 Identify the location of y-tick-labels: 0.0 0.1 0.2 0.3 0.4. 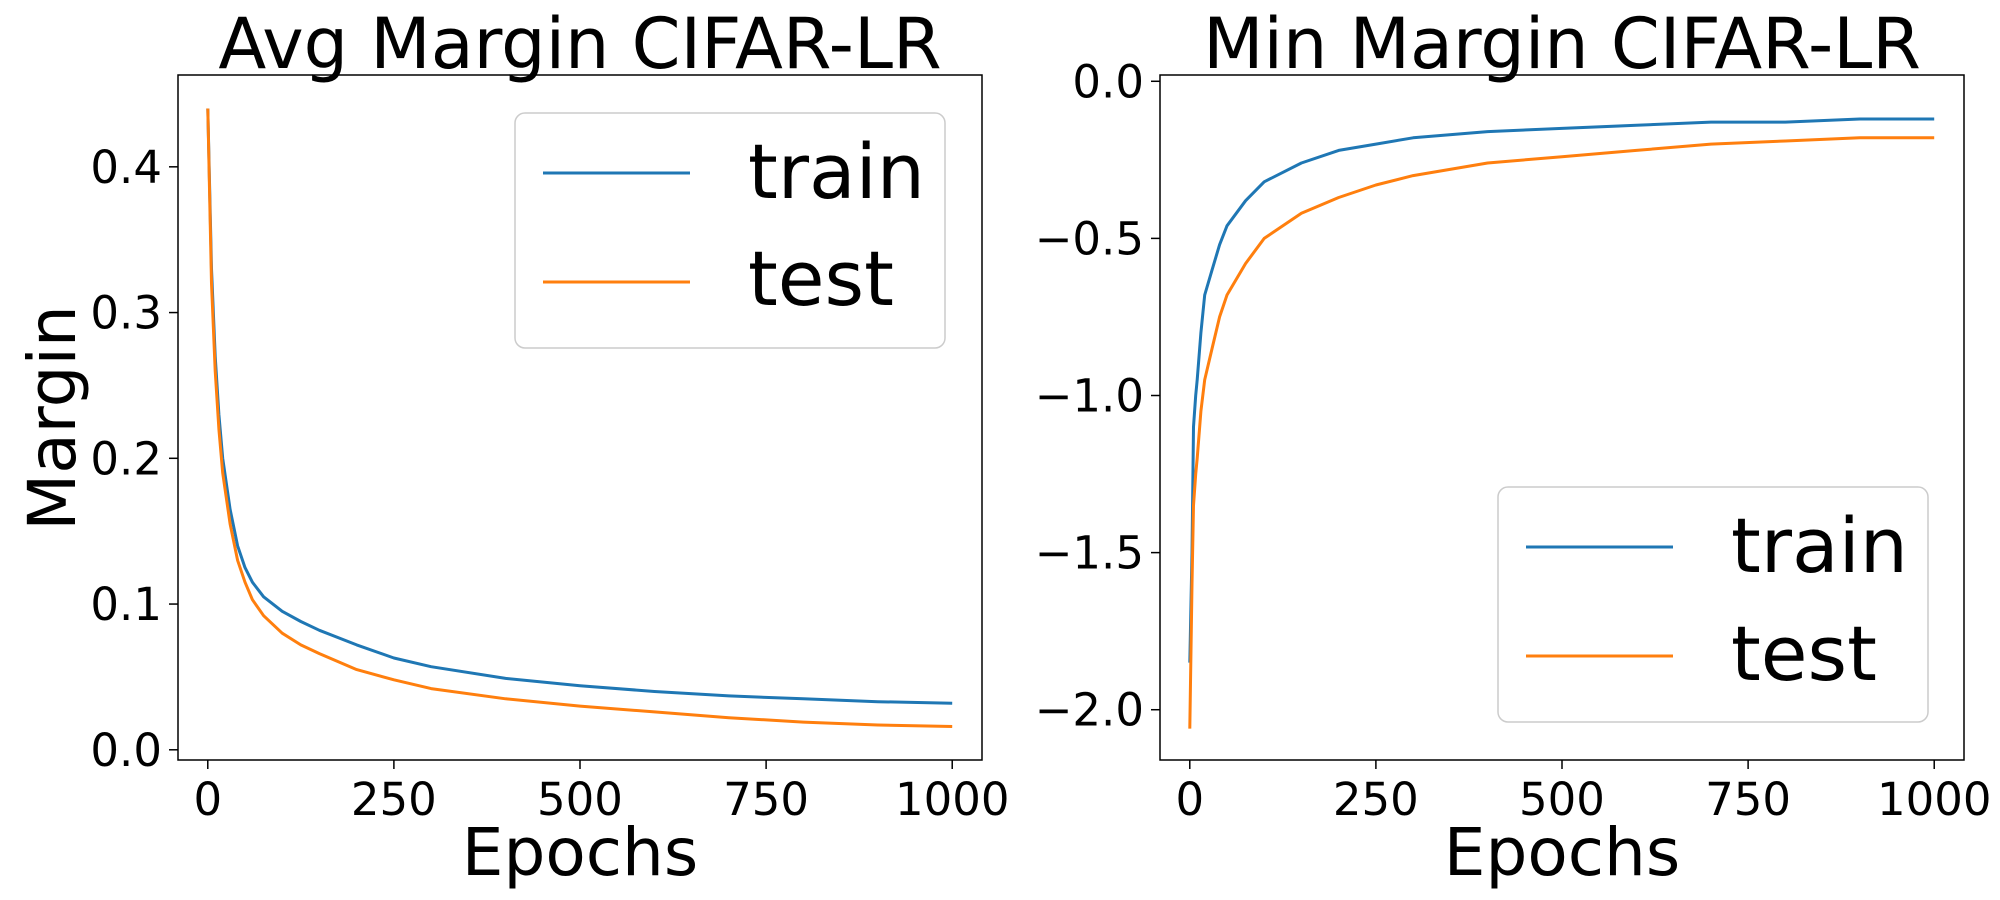
(134, 459).